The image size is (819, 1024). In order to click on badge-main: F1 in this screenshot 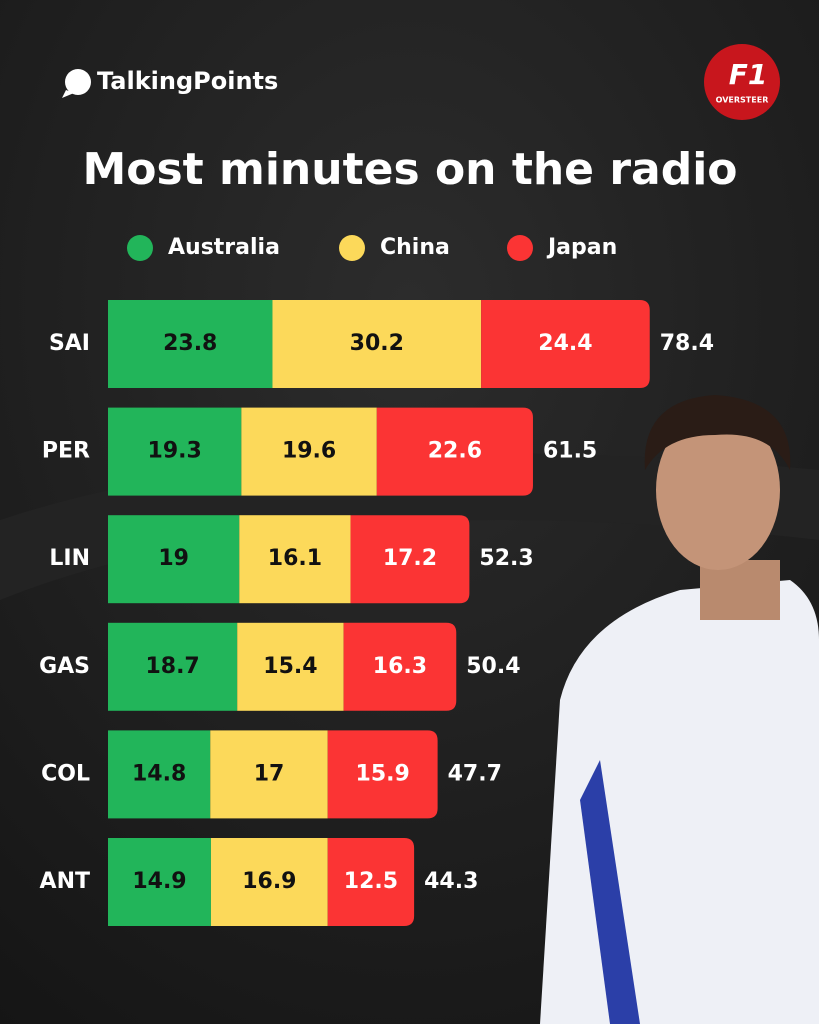, I will do `click(748, 74)`.